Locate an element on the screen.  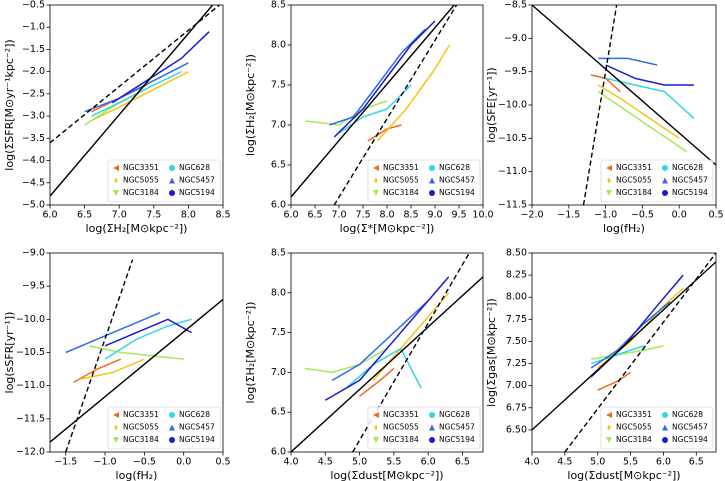
y-tick-label: −9.5 is located at coordinates (515, 71).